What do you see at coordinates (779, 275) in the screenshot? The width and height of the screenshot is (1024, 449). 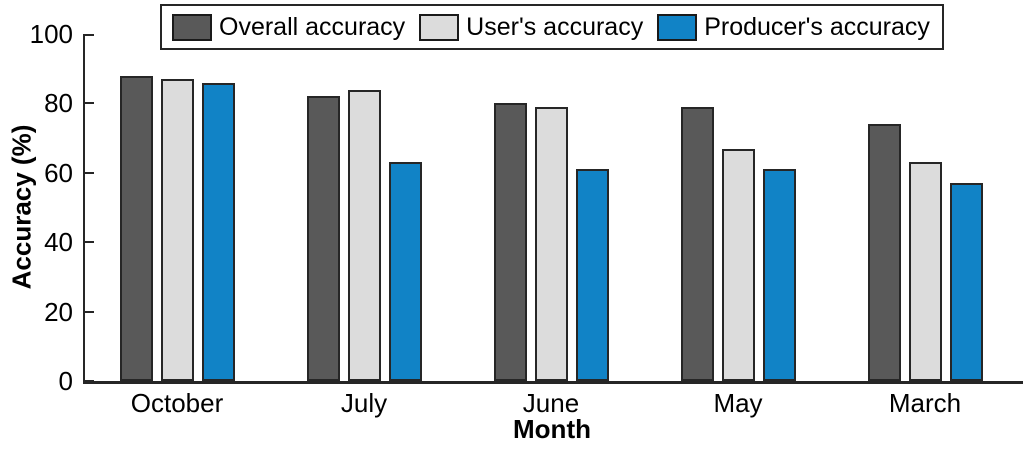 I see `bar-may-producer-s-accuracy` at bounding box center [779, 275].